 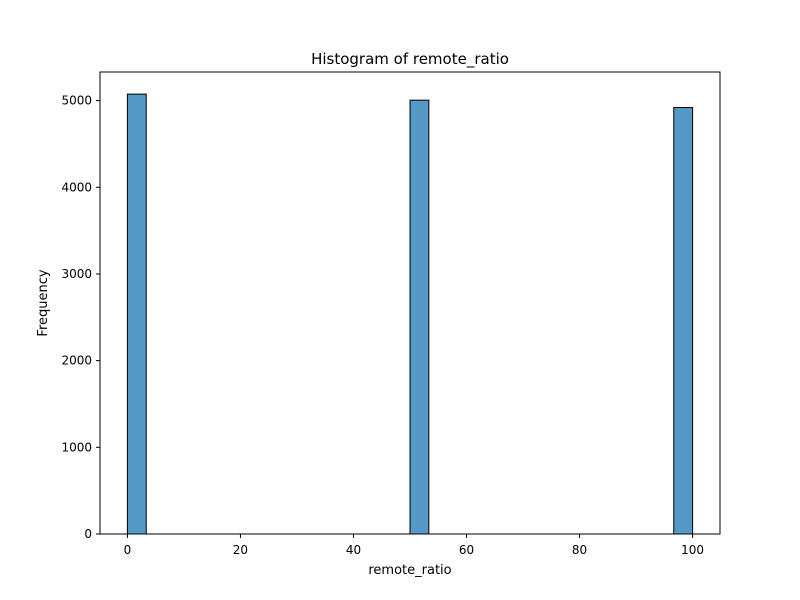 What do you see at coordinates (88, 534) in the screenshot?
I see `y-tick-label: 0` at bounding box center [88, 534].